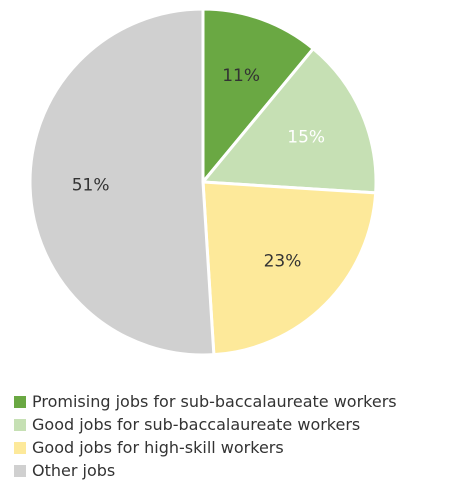 Image resolution: width=461 pixels, height=495 pixels. What do you see at coordinates (283, 262) in the screenshot?
I see `slice-data-label: 23%` at bounding box center [283, 262].